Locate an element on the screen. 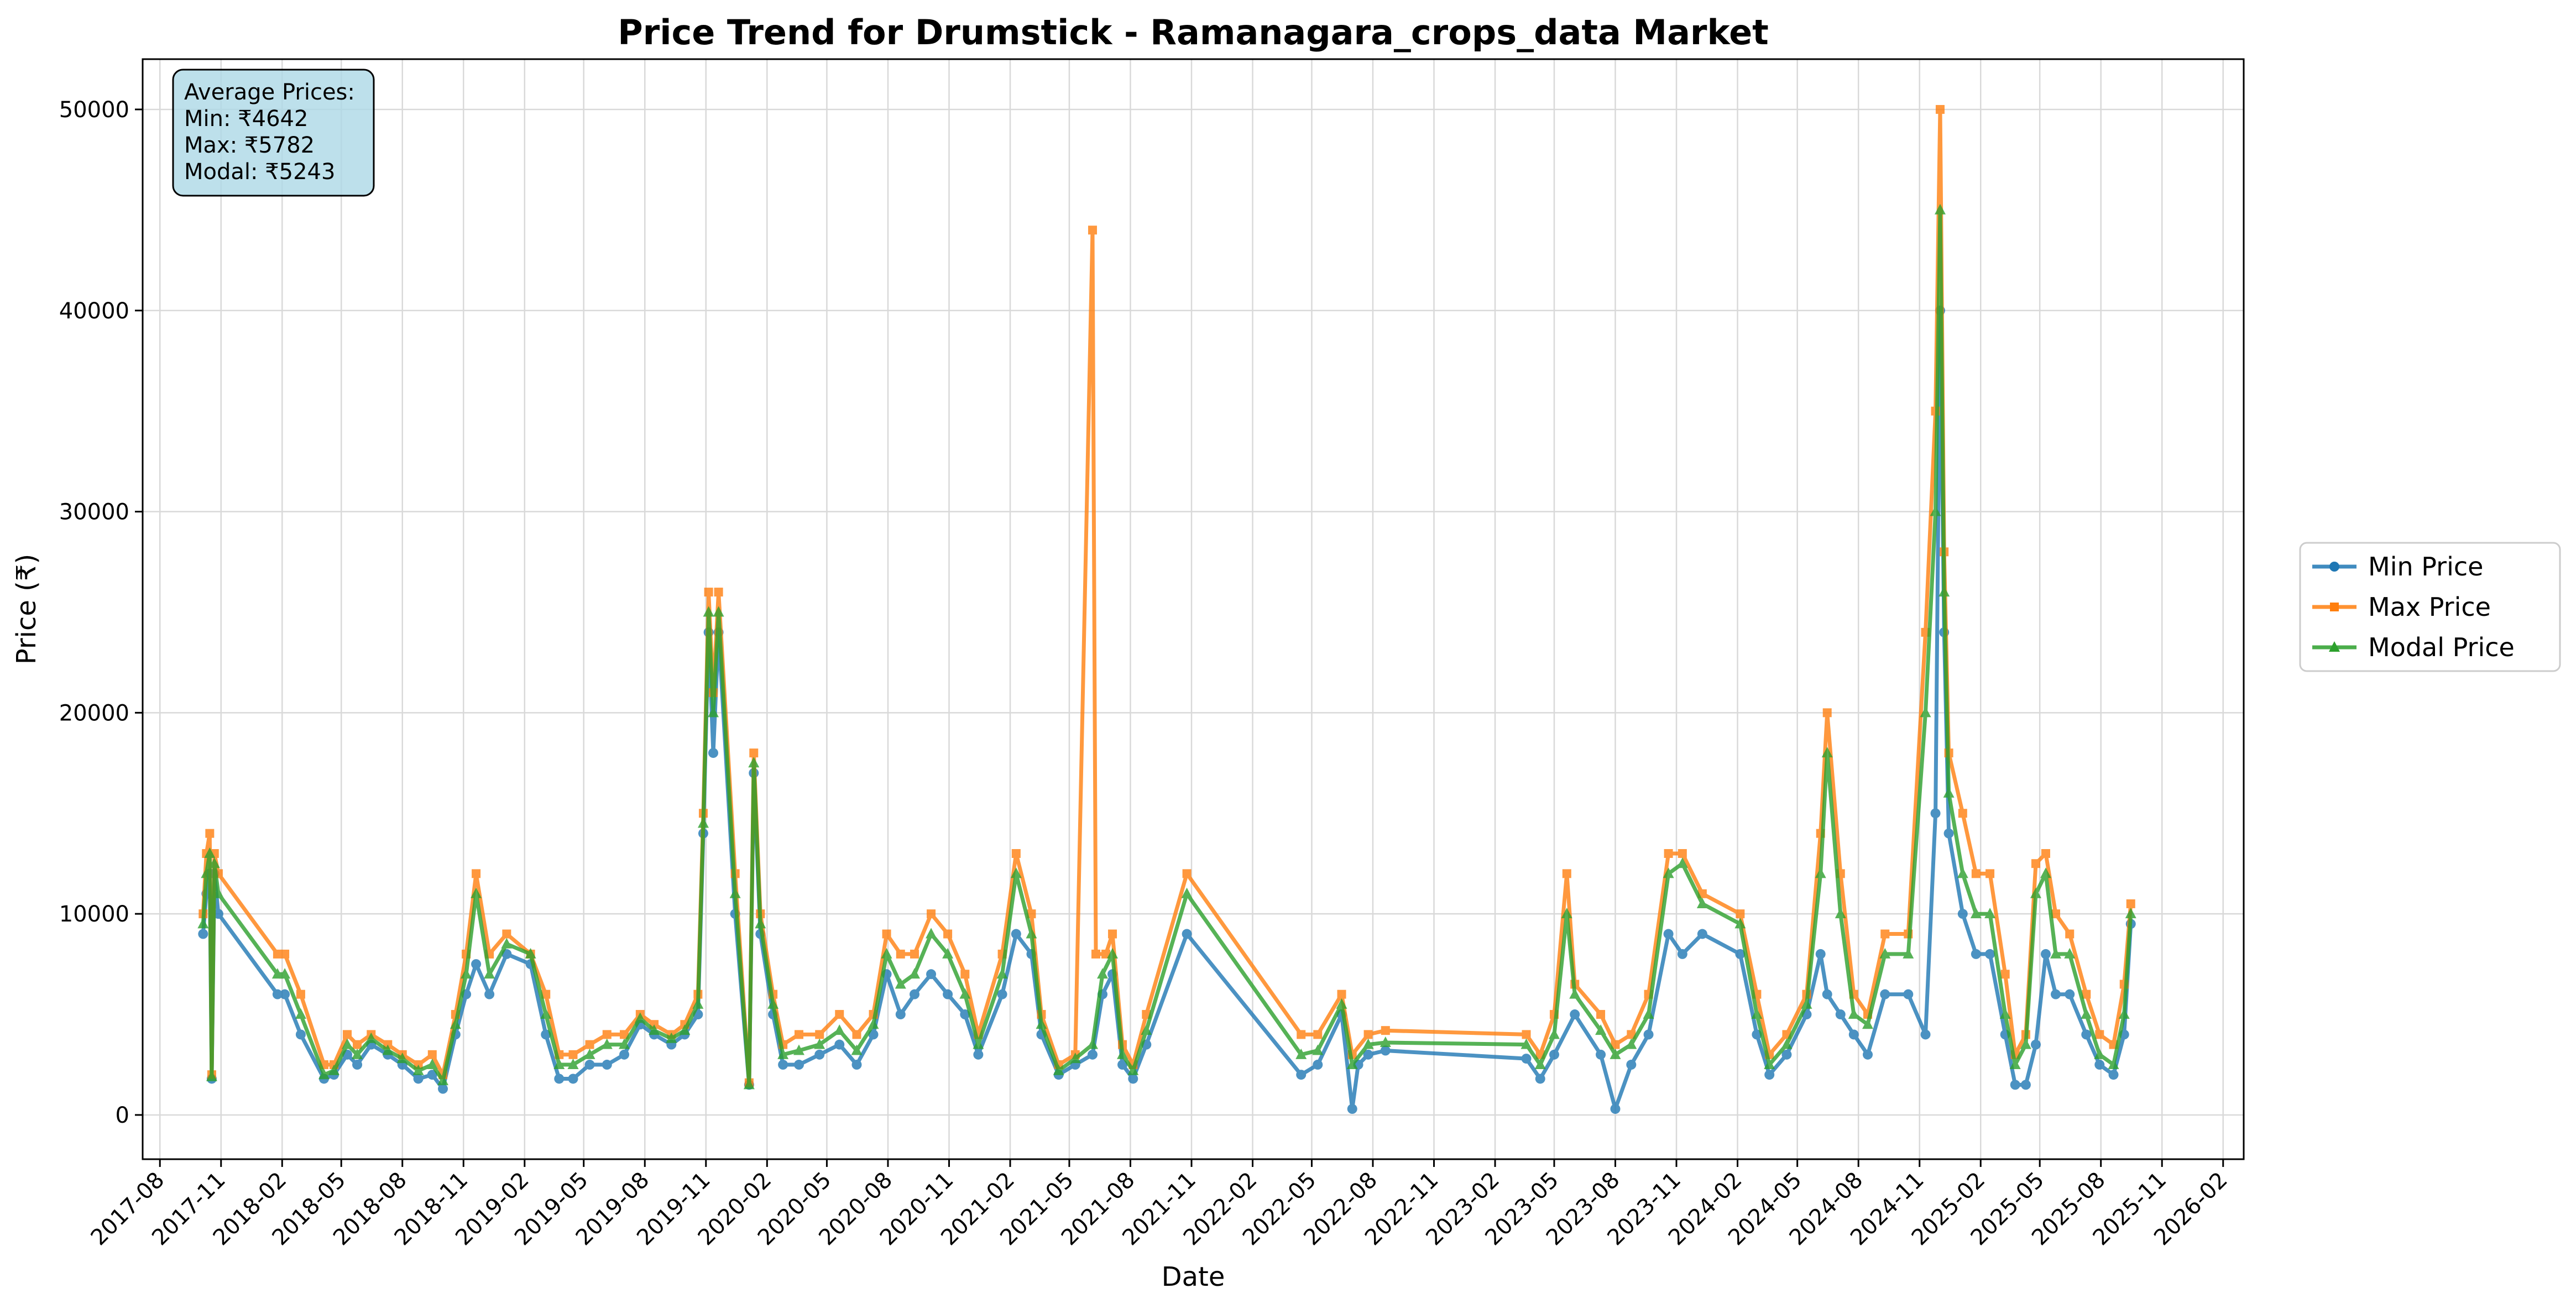  y-tick-label: 50000 is located at coordinates (94, 110).